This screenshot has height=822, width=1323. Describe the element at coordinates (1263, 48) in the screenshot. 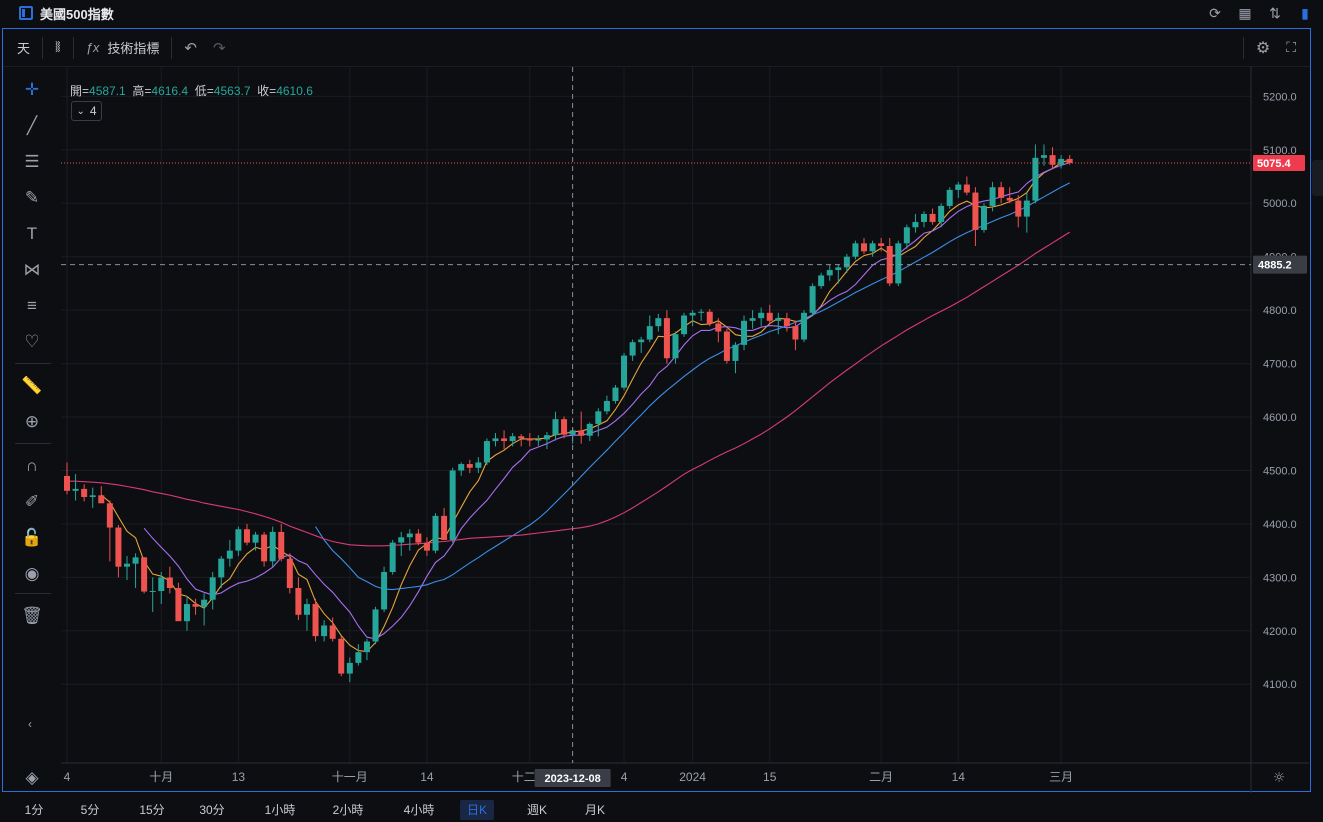

I see `settings-icon: ⚙` at that location.